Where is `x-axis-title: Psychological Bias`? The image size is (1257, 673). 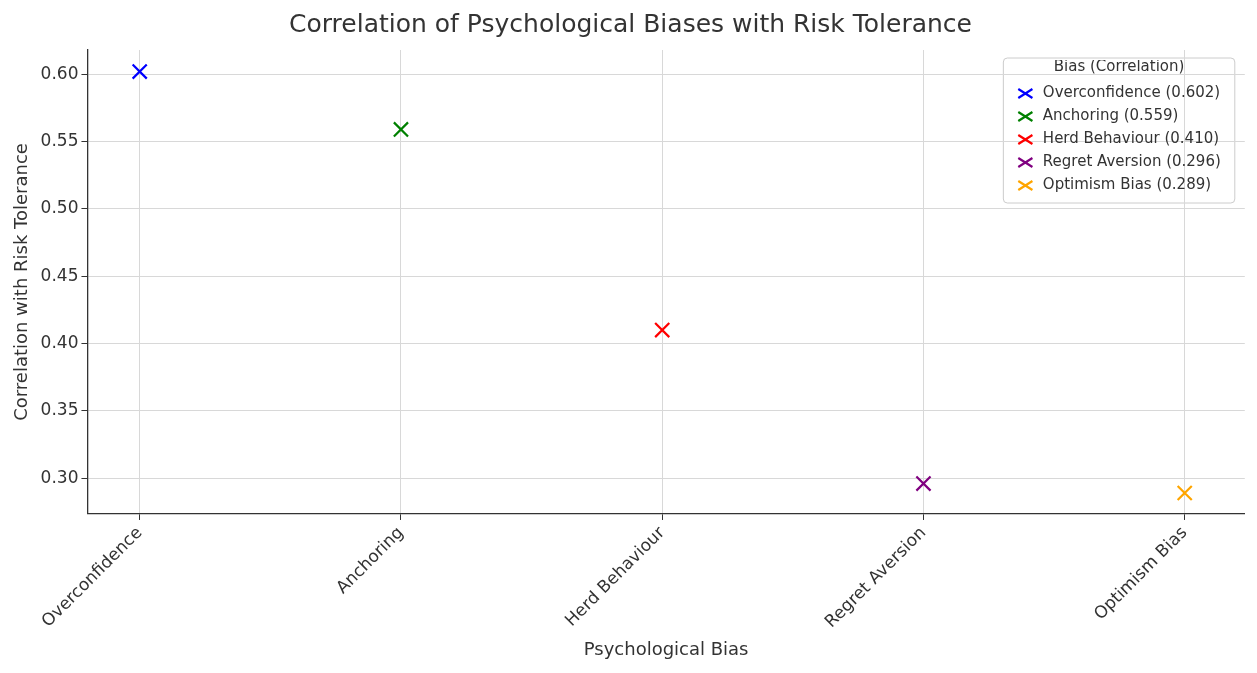 x-axis-title: Psychological Bias is located at coordinates (666, 648).